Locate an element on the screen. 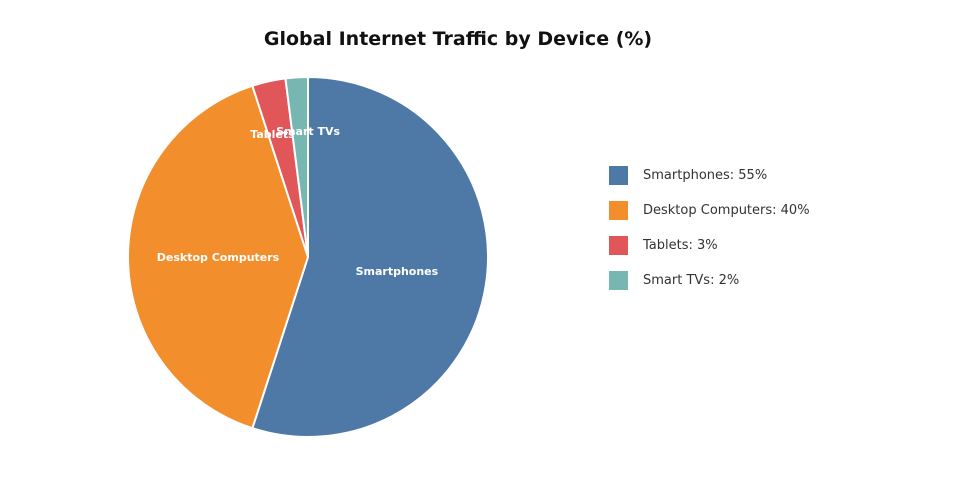 The image size is (960, 500). slice-label-smartphones: Smartphones is located at coordinates (397, 271).